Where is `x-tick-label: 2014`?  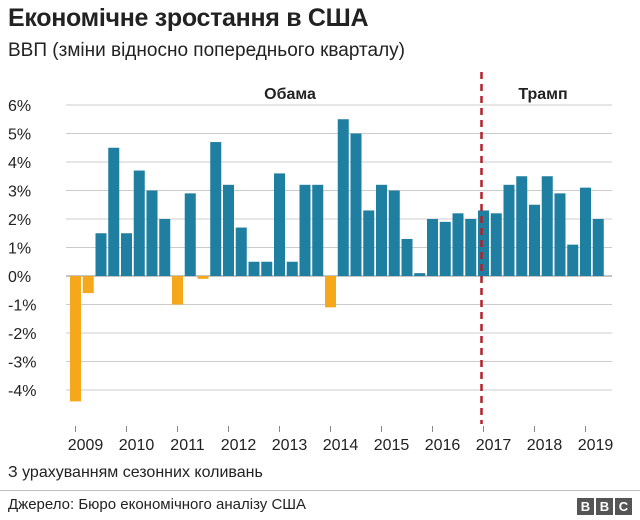
x-tick-label: 2014 is located at coordinates (341, 445).